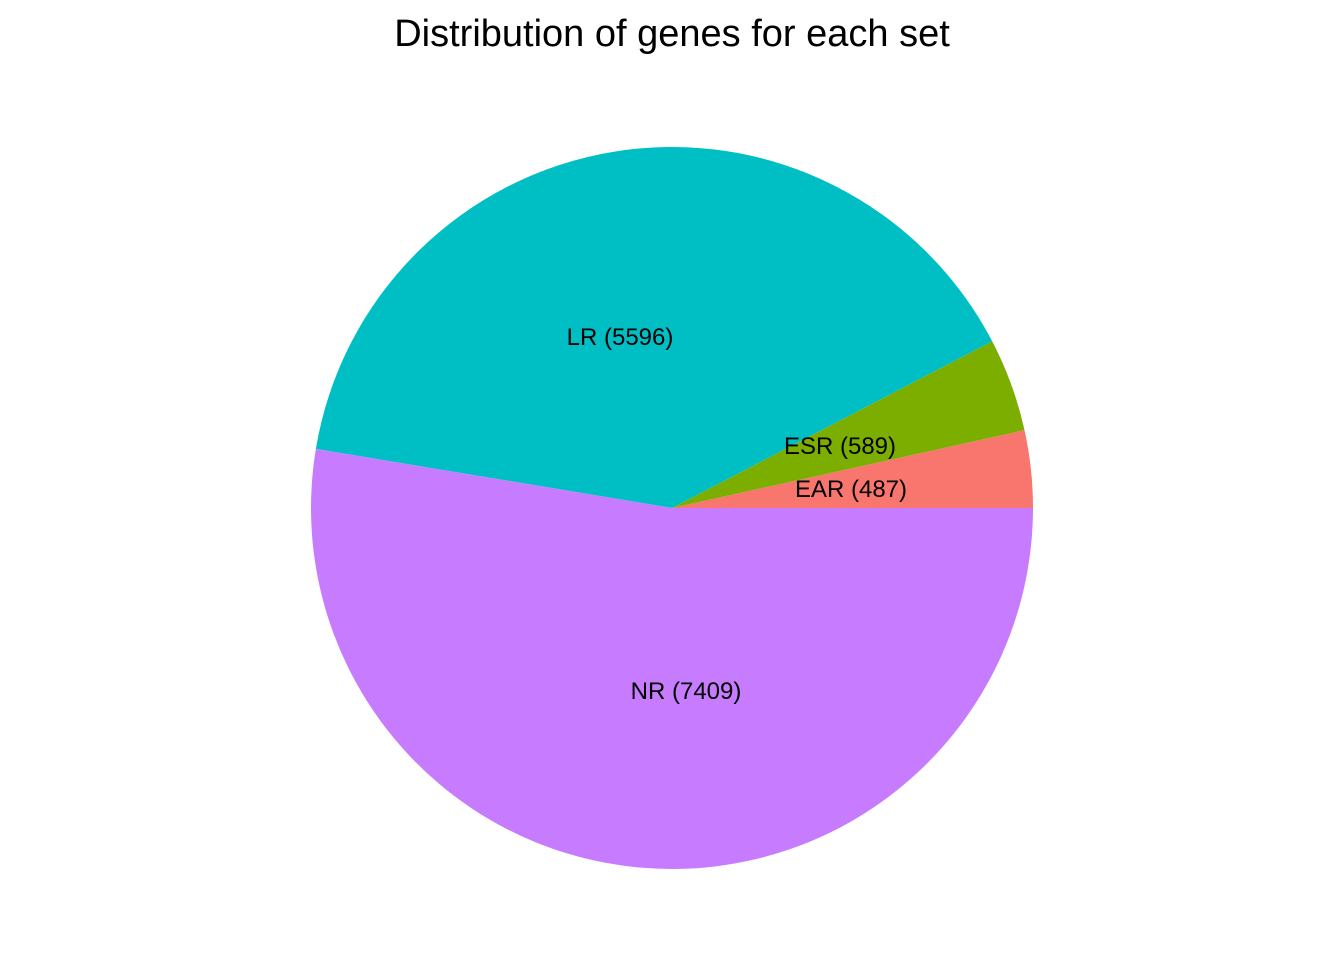 This screenshot has height=960, width=1344. Describe the element at coordinates (851, 489) in the screenshot. I see `slice-label-ear: EAR (487)` at that location.